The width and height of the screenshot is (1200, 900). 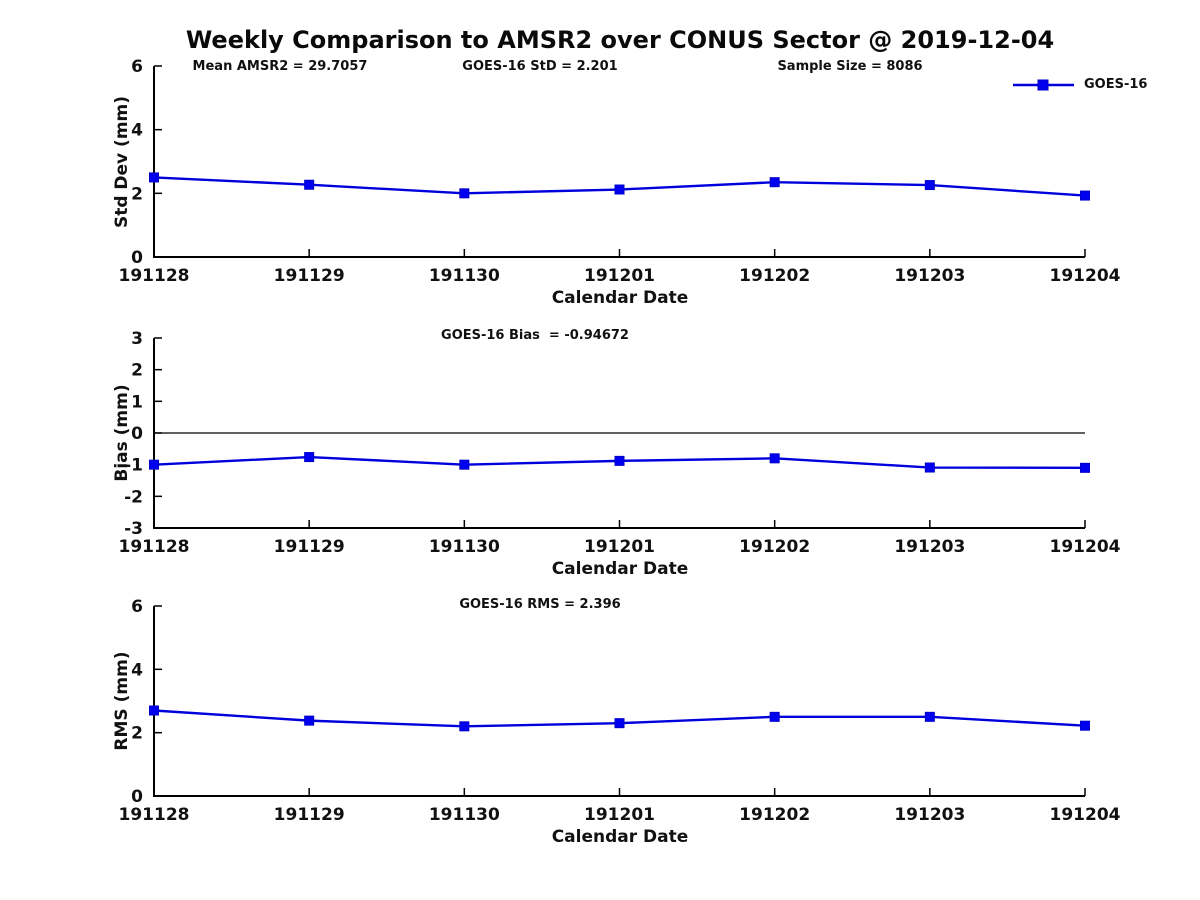 I want to click on x-axis-label-std-dev: Calendar Date, so click(x=620, y=298).